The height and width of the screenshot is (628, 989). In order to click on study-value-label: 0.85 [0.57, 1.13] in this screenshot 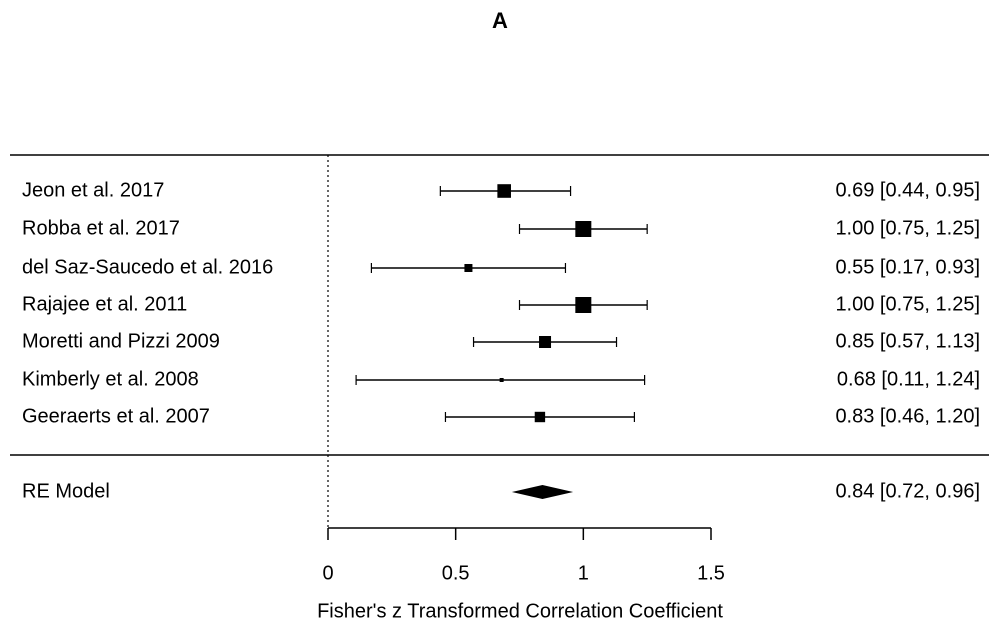, I will do `click(907, 341)`.